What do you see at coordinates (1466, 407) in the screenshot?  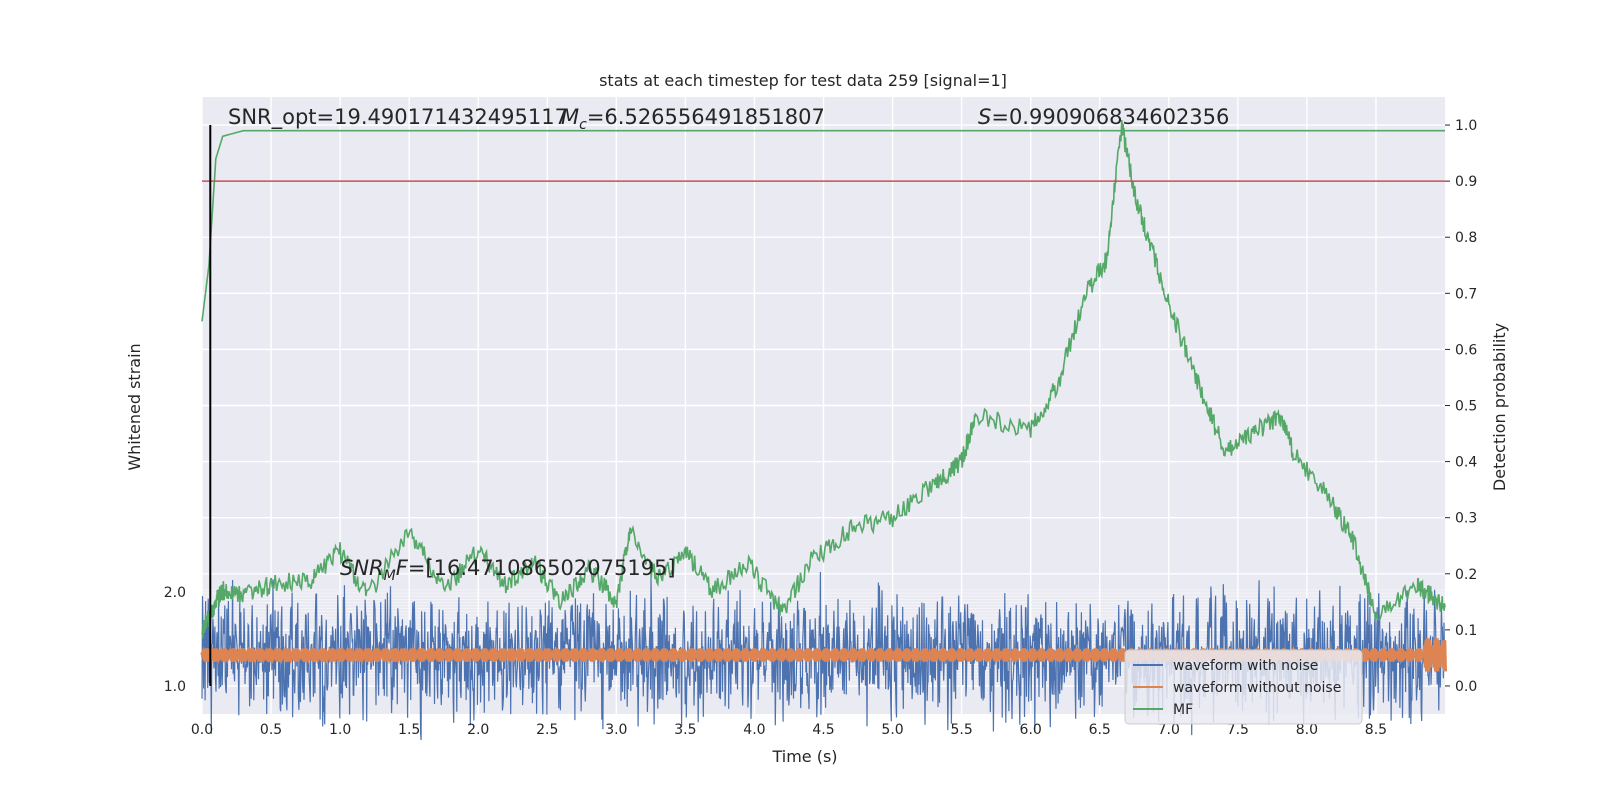 I see `y-right-tick-label: 0.5` at bounding box center [1466, 407].